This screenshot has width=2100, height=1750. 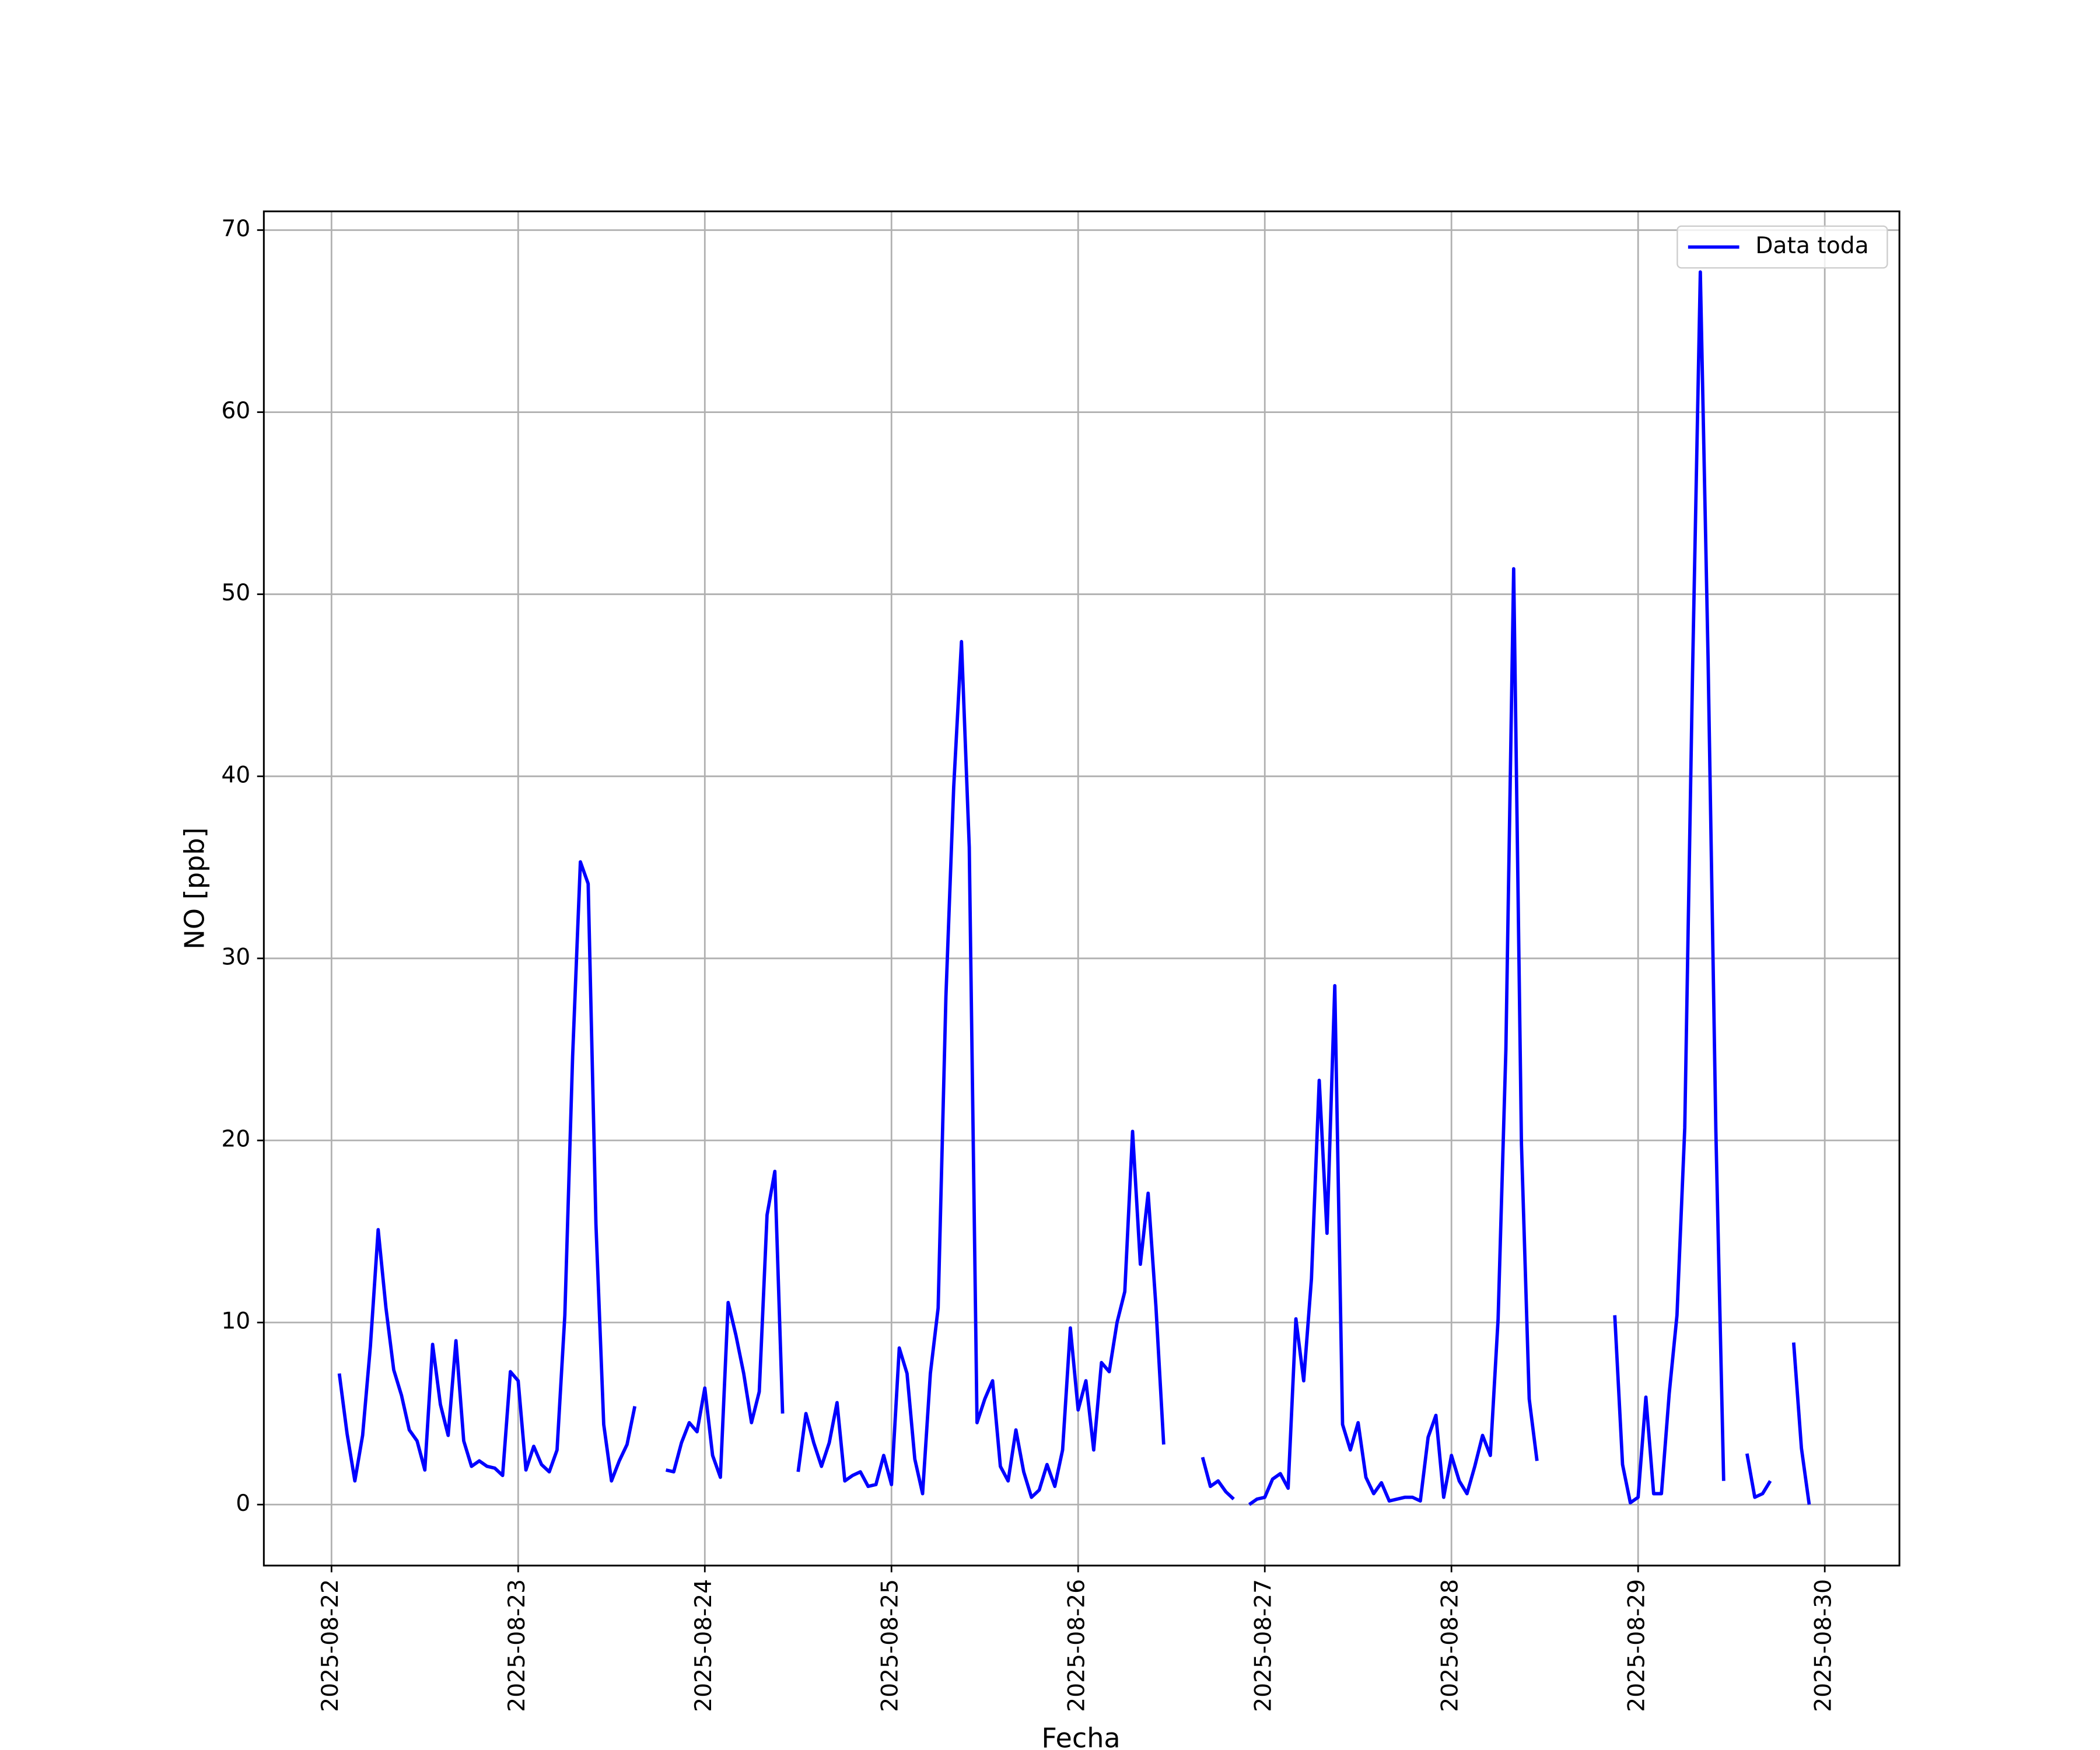 I want to click on x-tick-label: 2025-08-28, so click(x=1450, y=1645).